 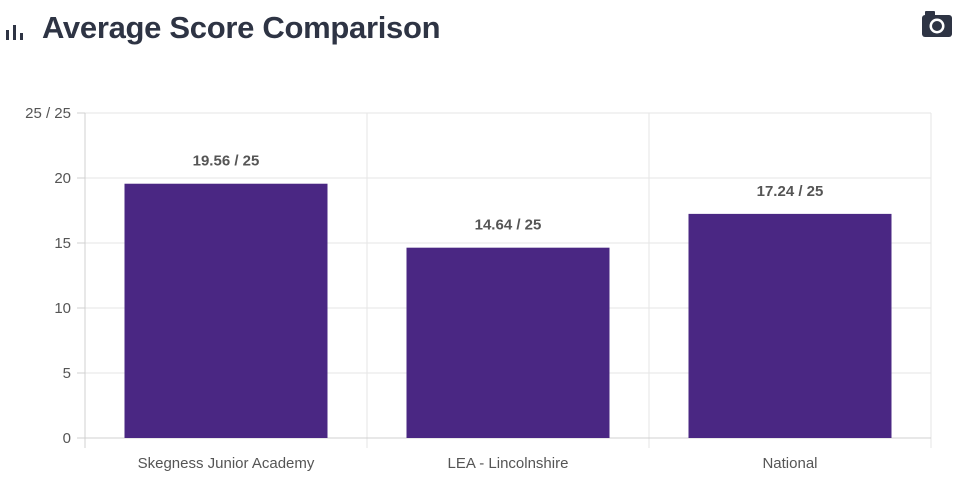 What do you see at coordinates (62, 308) in the screenshot?
I see `y-tick-label: 10` at bounding box center [62, 308].